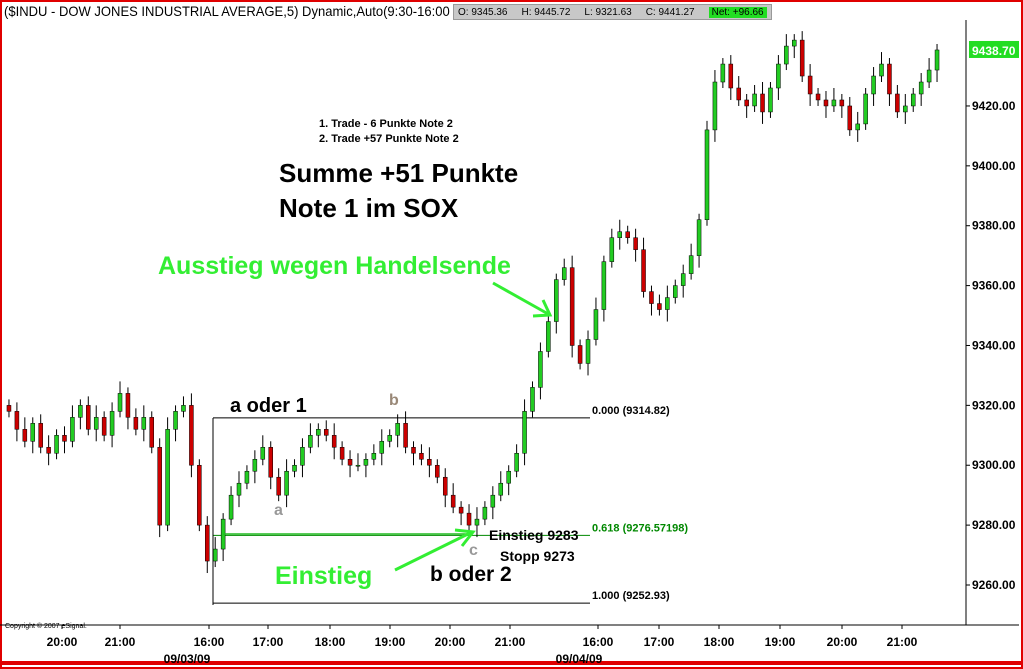 The width and height of the screenshot is (1023, 669). I want to click on trade-2-note: 2. Trade +57 Punkte Note 2, so click(389, 139).